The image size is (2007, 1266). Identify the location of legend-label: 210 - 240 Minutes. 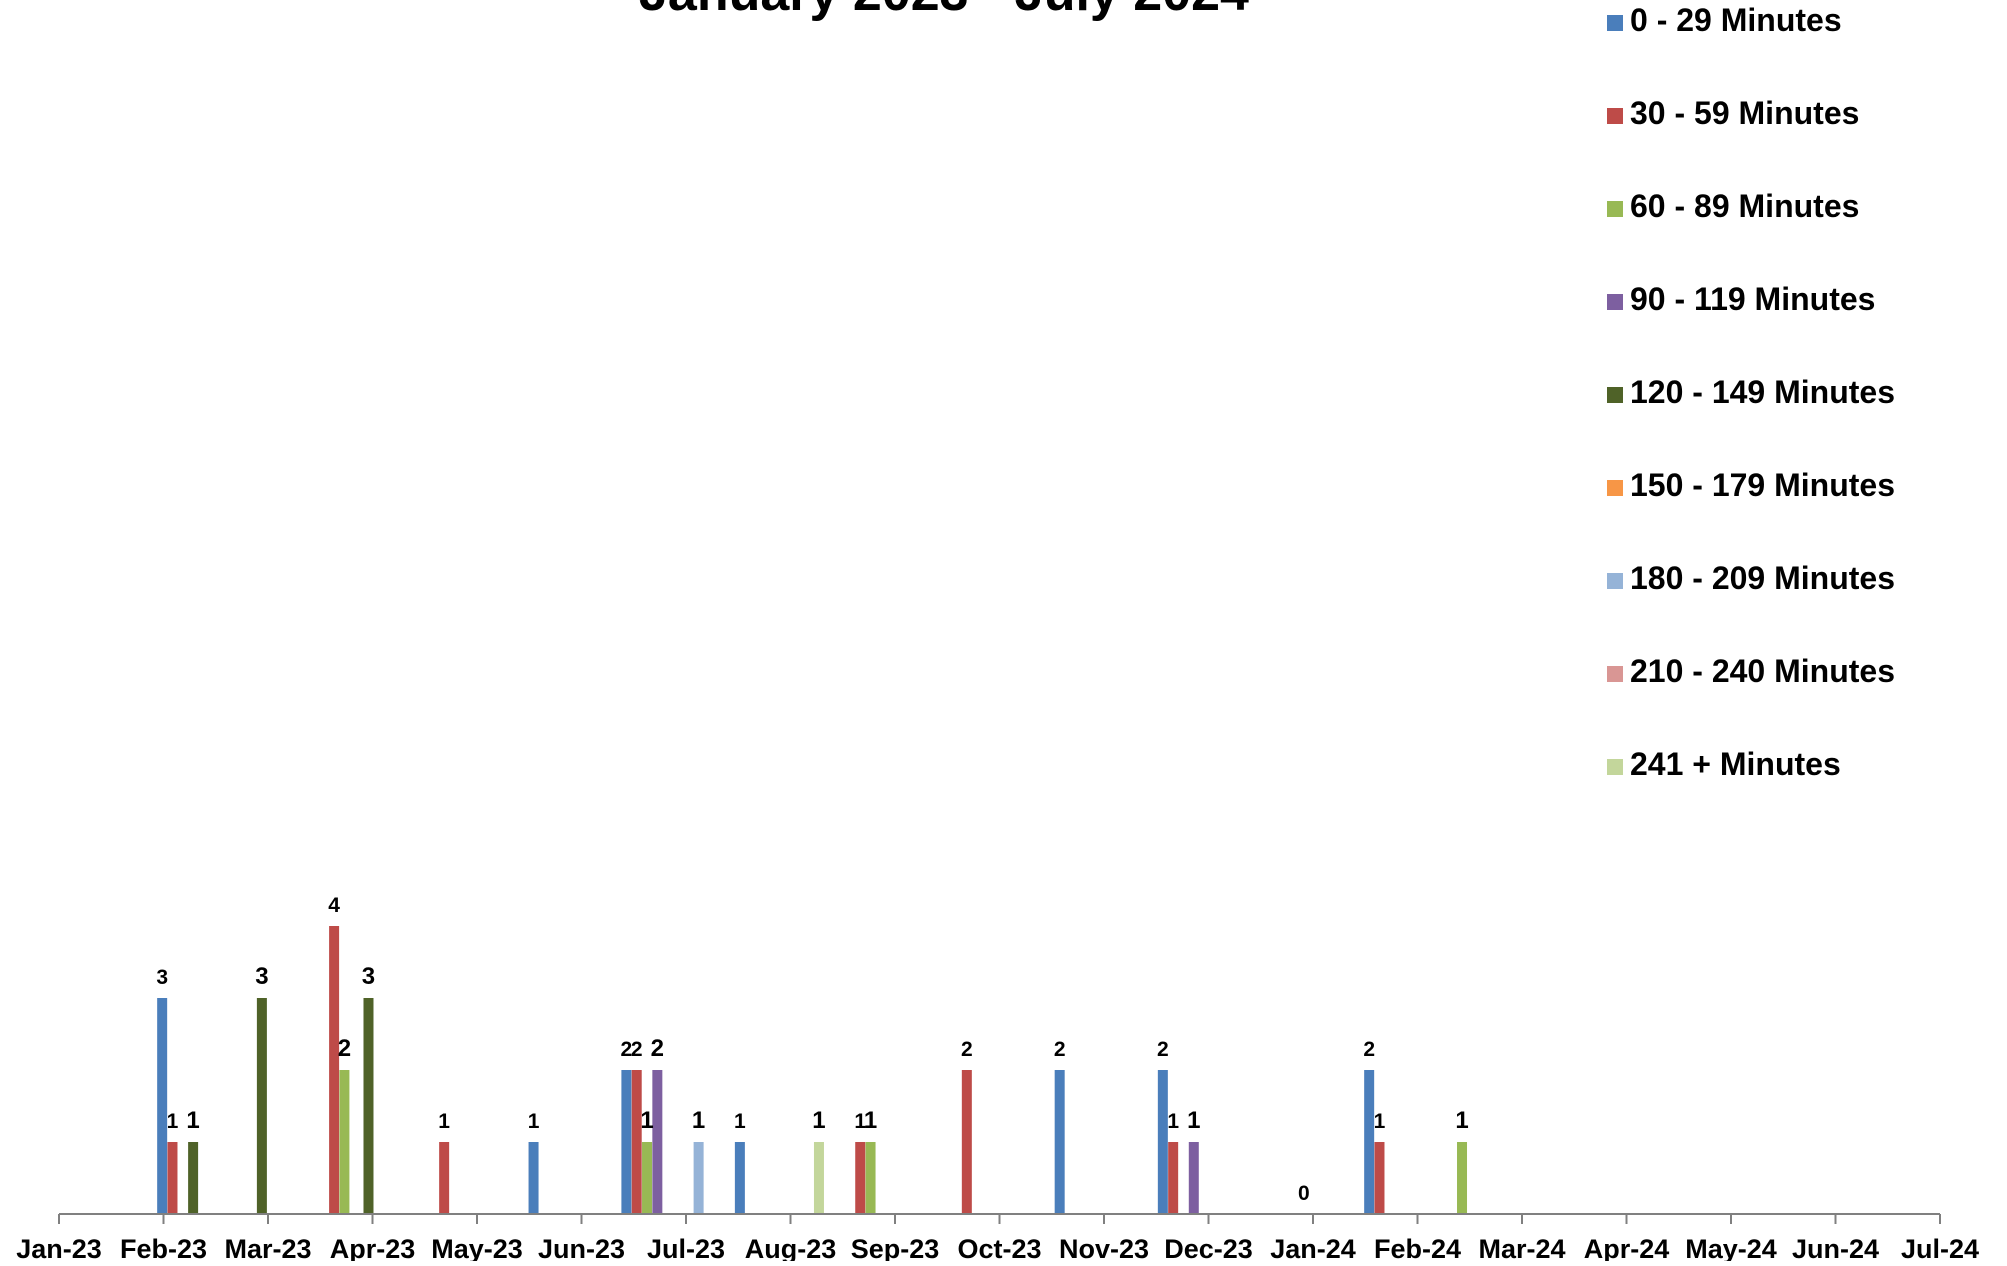
(1762, 671).